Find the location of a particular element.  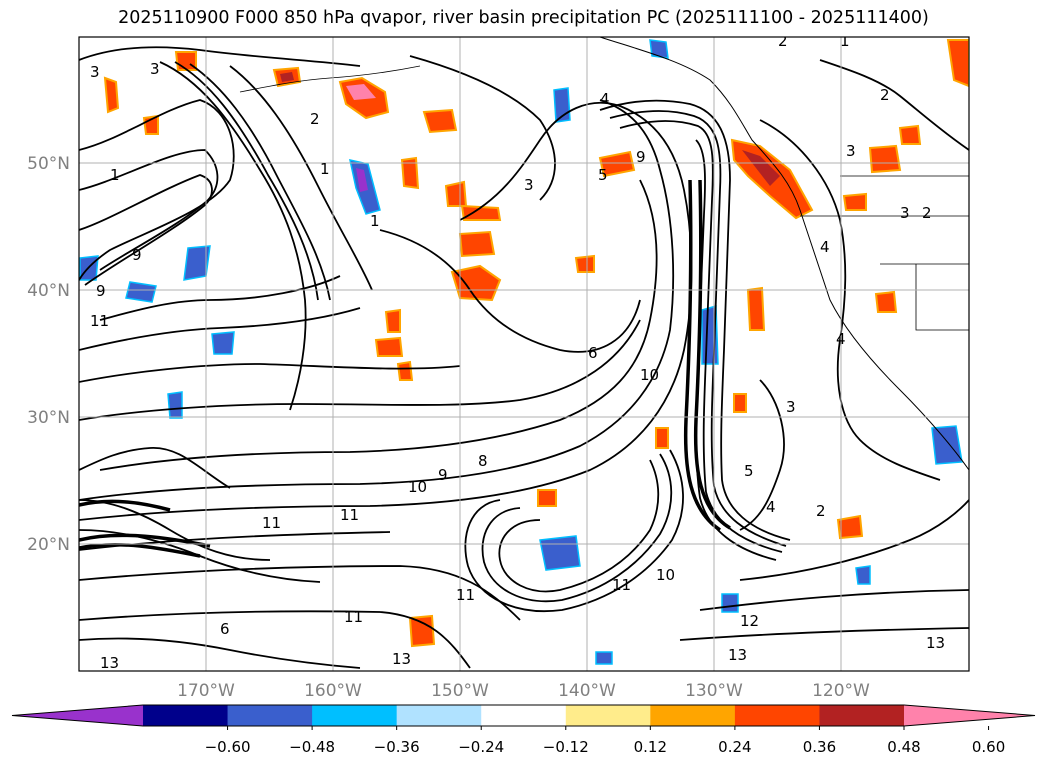

lon-label-130w: 130°W is located at coordinates (714, 691).